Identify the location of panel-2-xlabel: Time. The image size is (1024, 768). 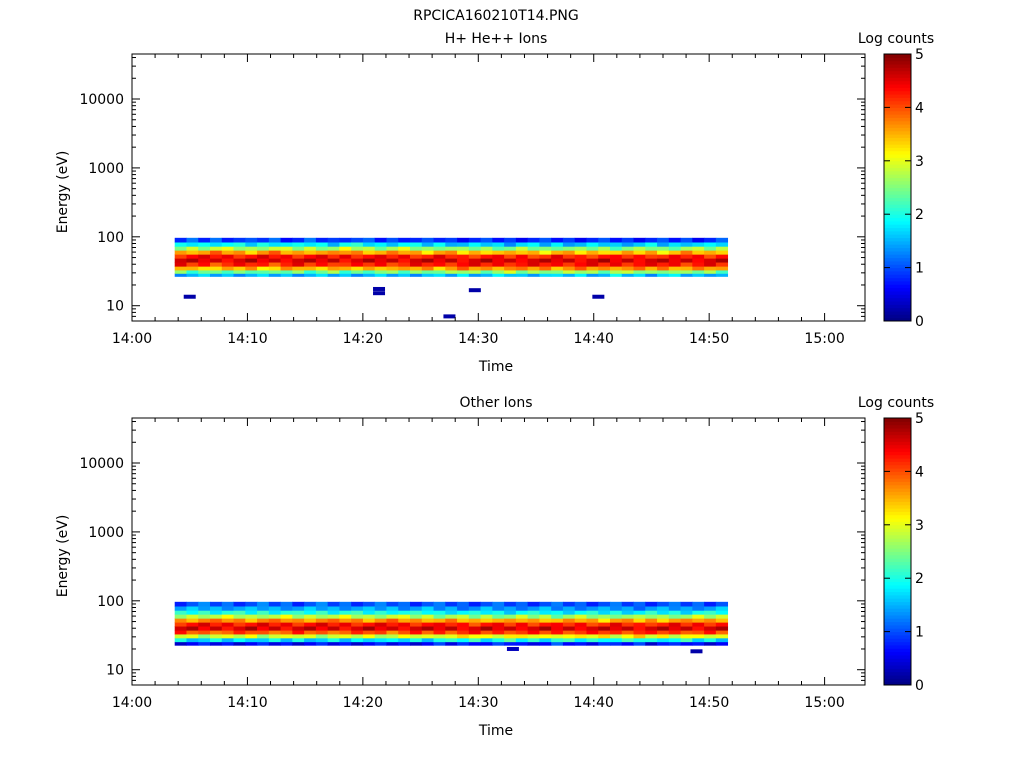
(495, 731).